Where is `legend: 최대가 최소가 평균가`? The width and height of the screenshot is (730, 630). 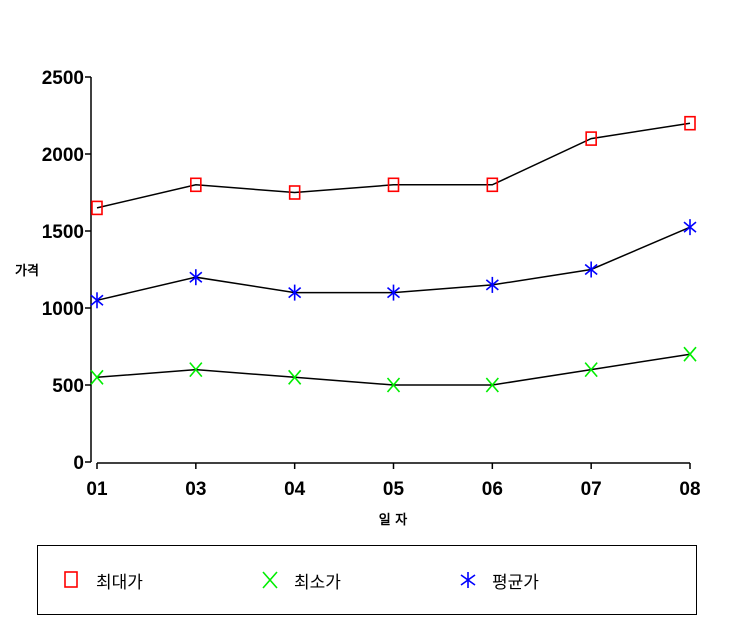 legend: 최대가 최소가 평균가 is located at coordinates (367, 580).